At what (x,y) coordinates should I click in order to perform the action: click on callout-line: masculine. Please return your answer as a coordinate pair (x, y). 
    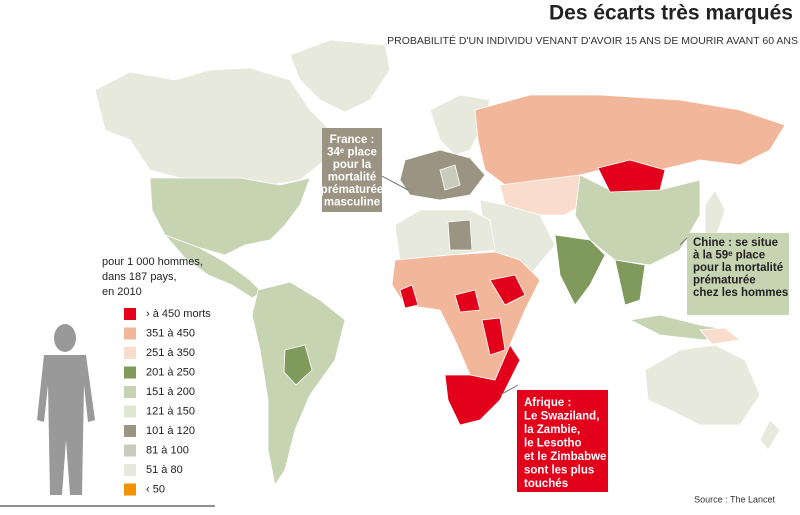
    Looking at the image, I should click on (352, 203).